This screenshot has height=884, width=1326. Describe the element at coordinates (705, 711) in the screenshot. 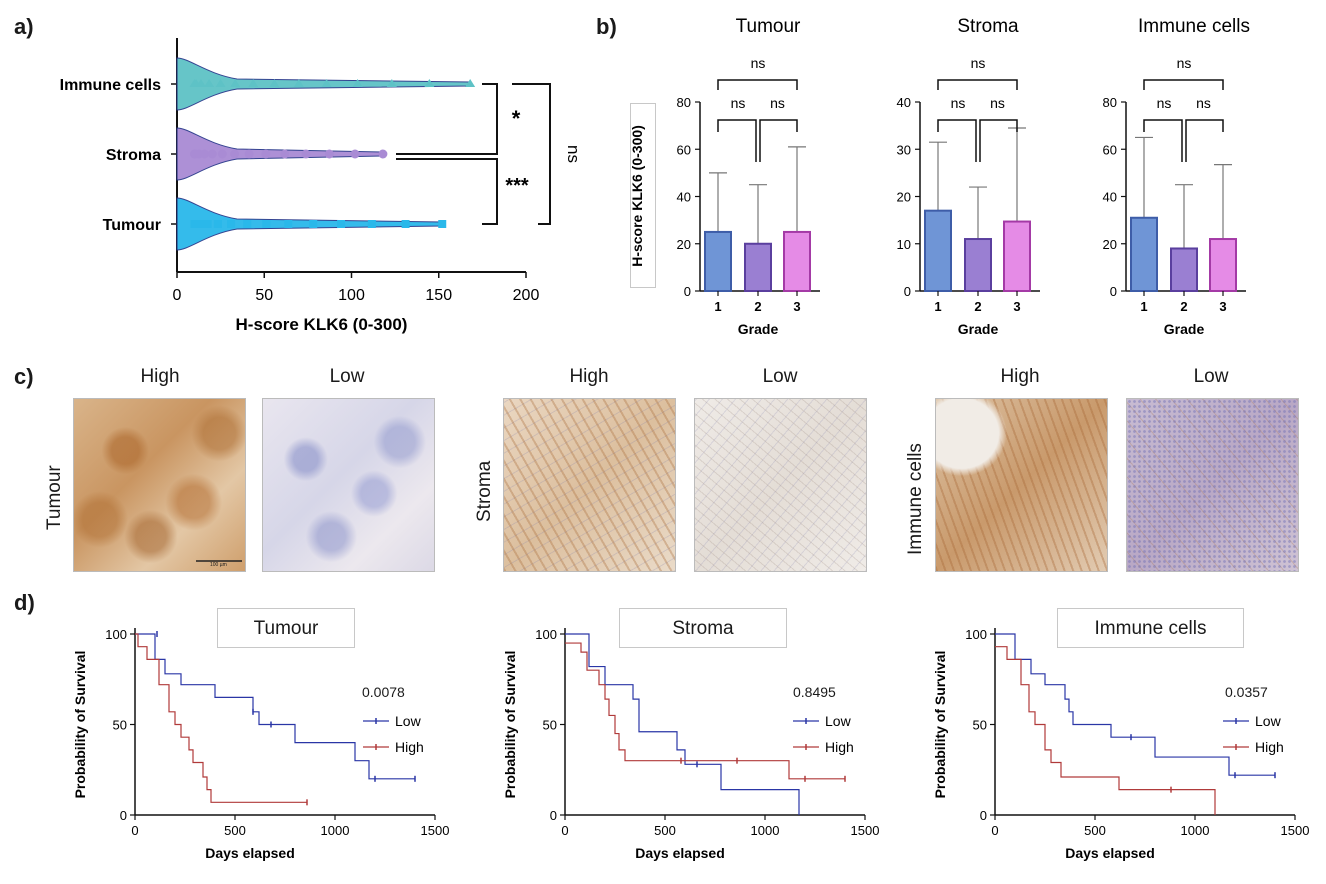

I see `km-curve-high` at that location.